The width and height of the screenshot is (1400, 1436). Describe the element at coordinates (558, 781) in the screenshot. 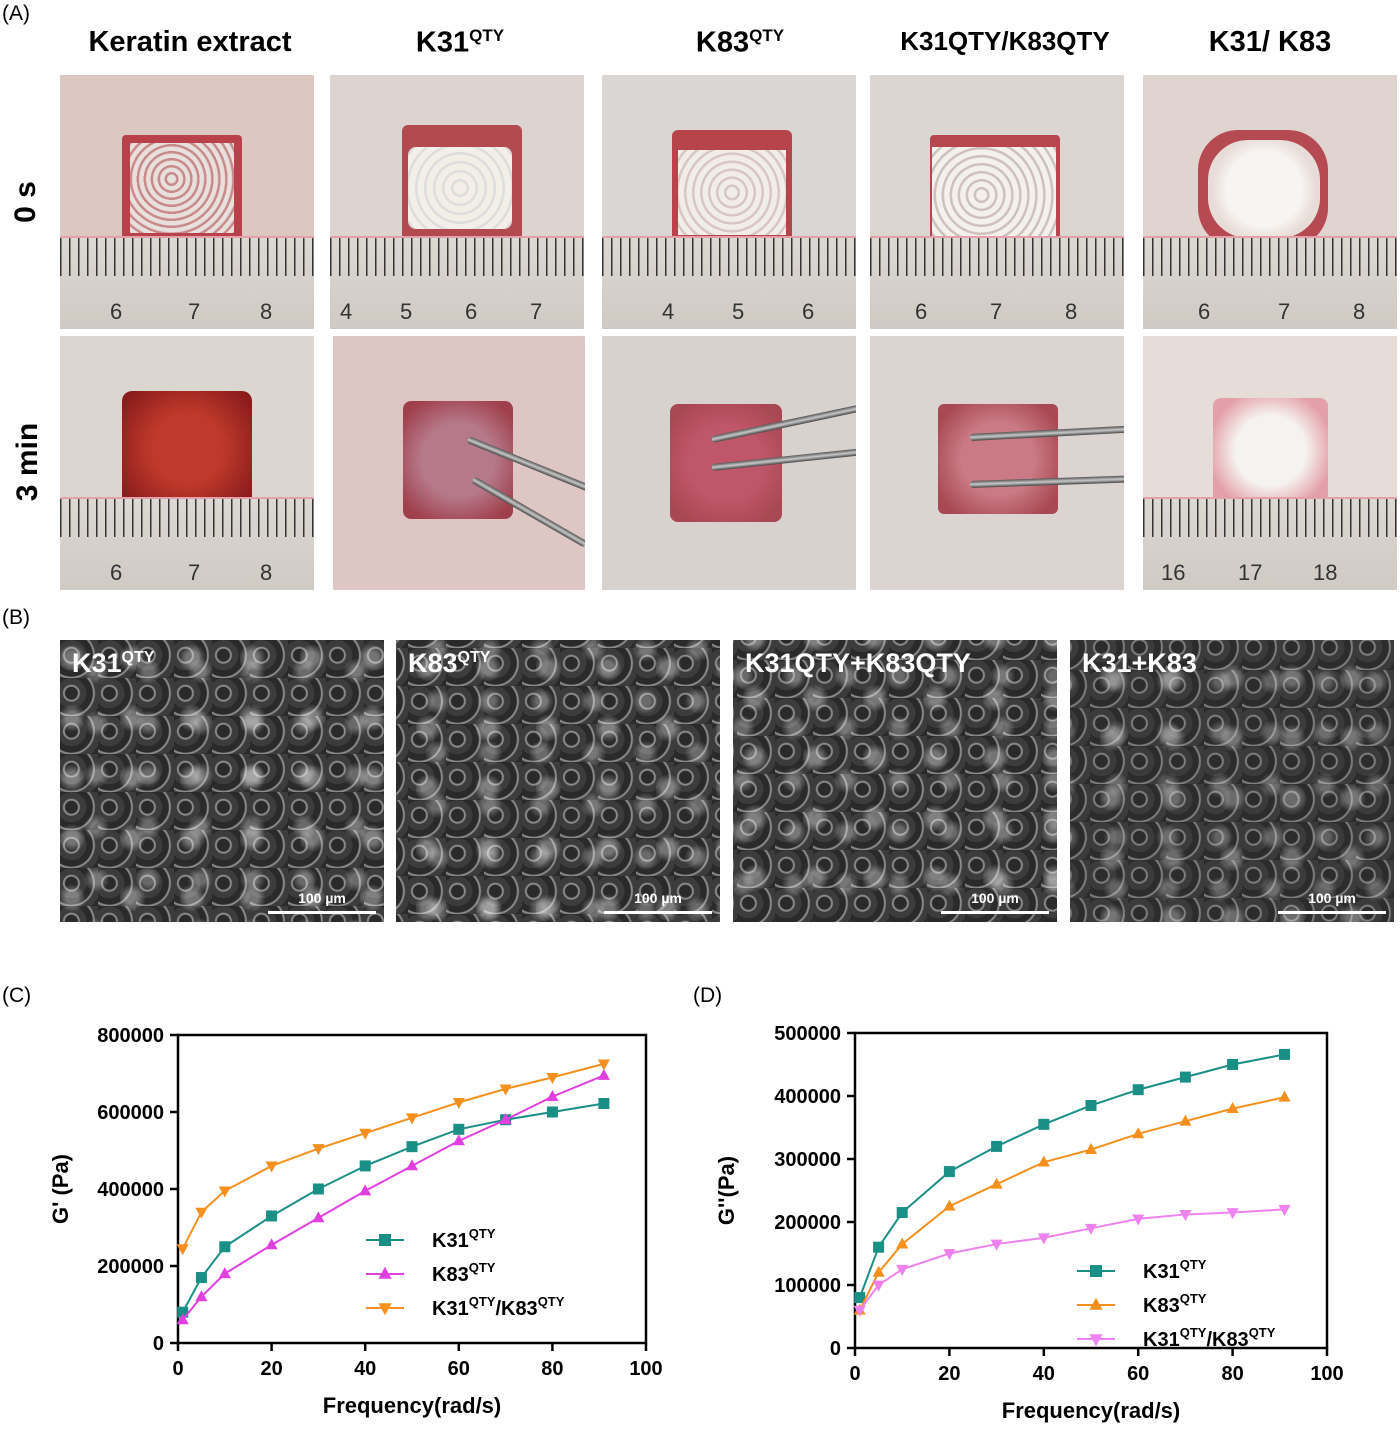

I see `sem-image-k83qty: K83QTY 100 µm` at that location.